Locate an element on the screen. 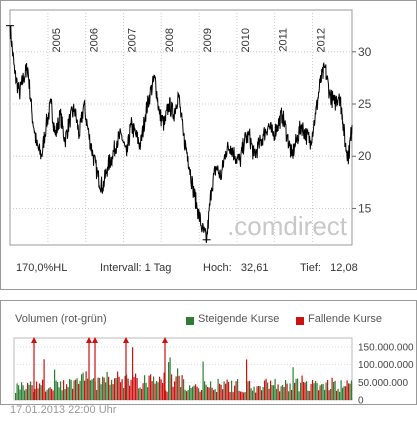 This screenshot has height=425, width=417. price-tick-label: 15 is located at coordinates (365, 208).